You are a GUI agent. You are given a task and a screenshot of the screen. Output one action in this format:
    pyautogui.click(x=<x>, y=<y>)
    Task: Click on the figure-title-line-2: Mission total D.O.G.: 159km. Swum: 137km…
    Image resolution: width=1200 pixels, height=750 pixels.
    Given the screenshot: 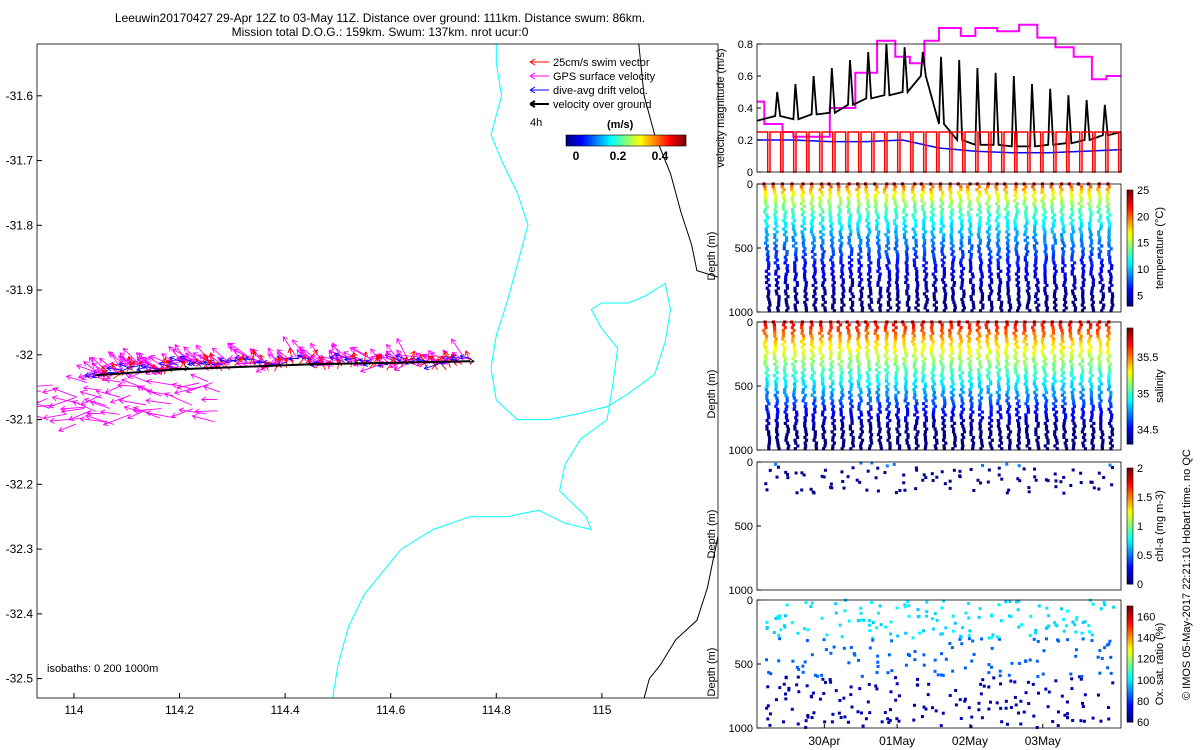 What is the action you would take?
    pyautogui.click(x=380, y=32)
    